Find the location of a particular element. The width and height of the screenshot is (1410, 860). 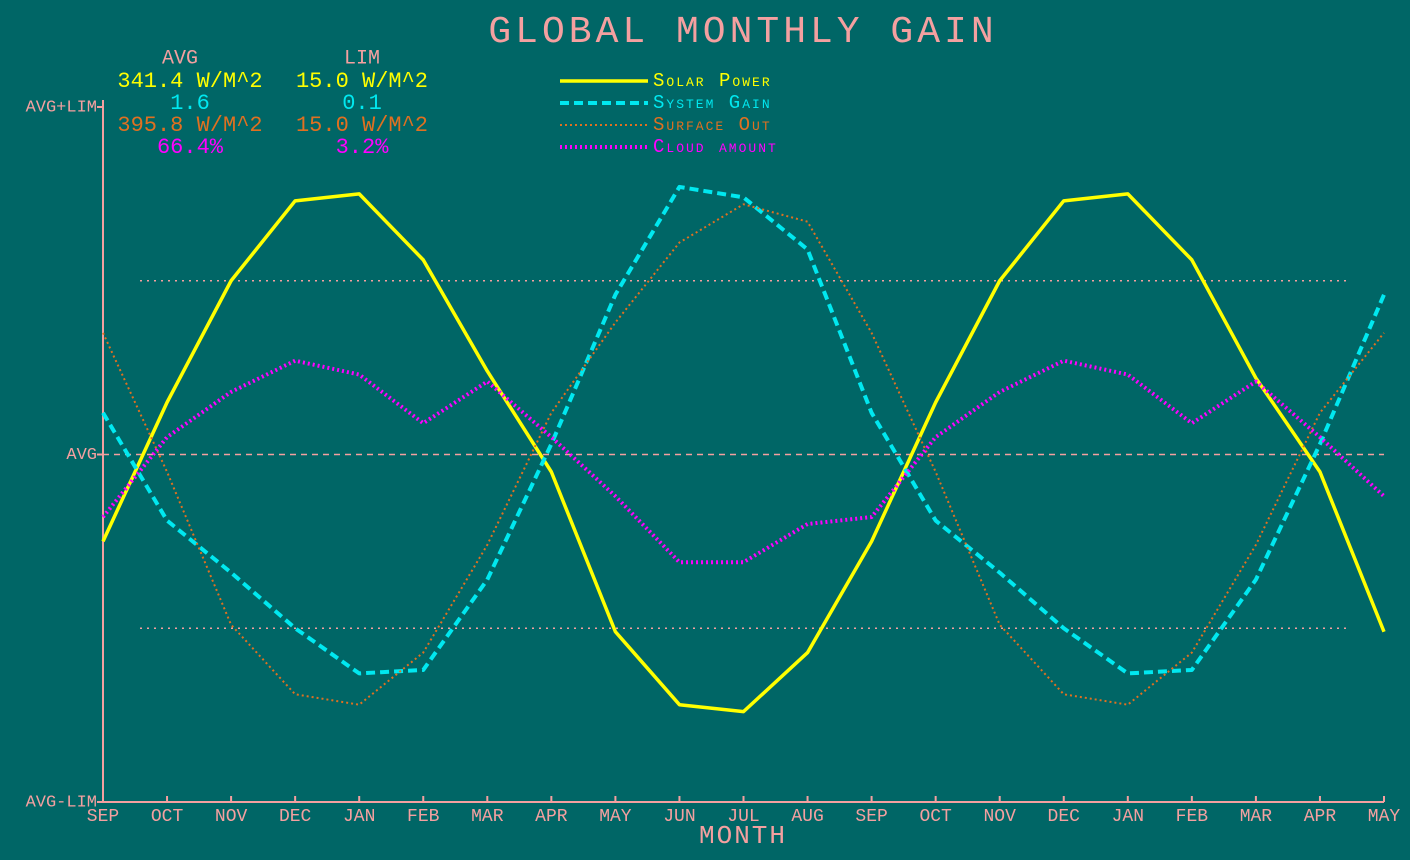

y-tick-label: AVG-LIM is located at coordinates (61, 802).